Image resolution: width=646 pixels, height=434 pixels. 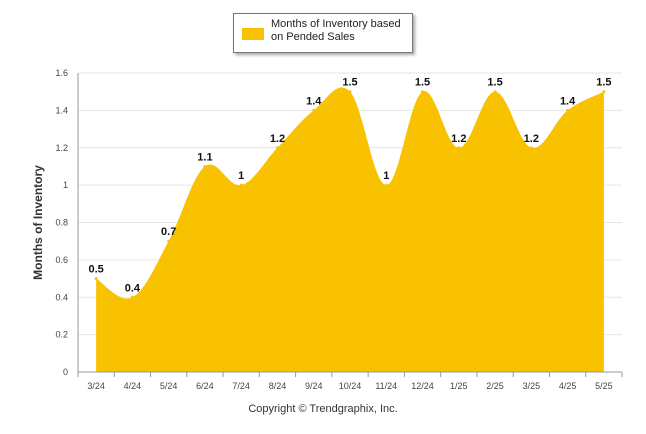 What do you see at coordinates (350, 386) in the screenshot?
I see `x-tick-label: 10/24` at bounding box center [350, 386].